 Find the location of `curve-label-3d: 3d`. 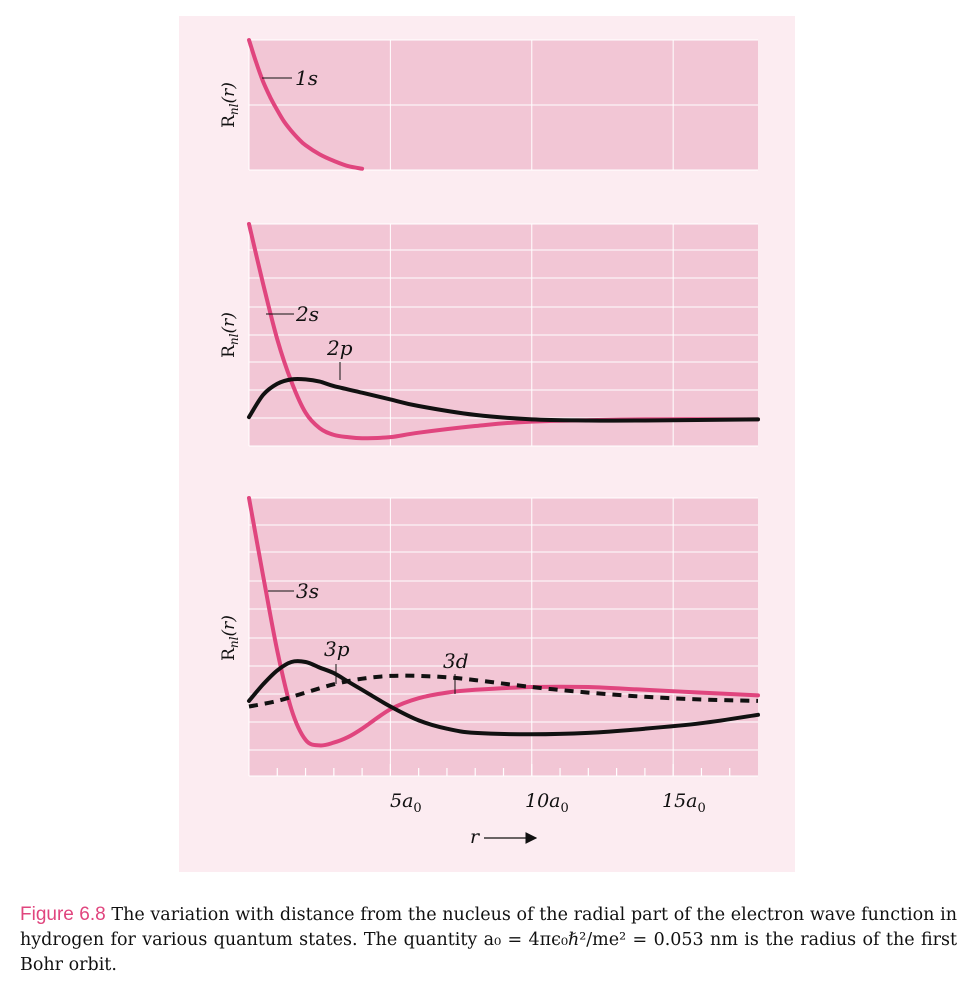

curve-label-3d: 3d is located at coordinates (456, 661).